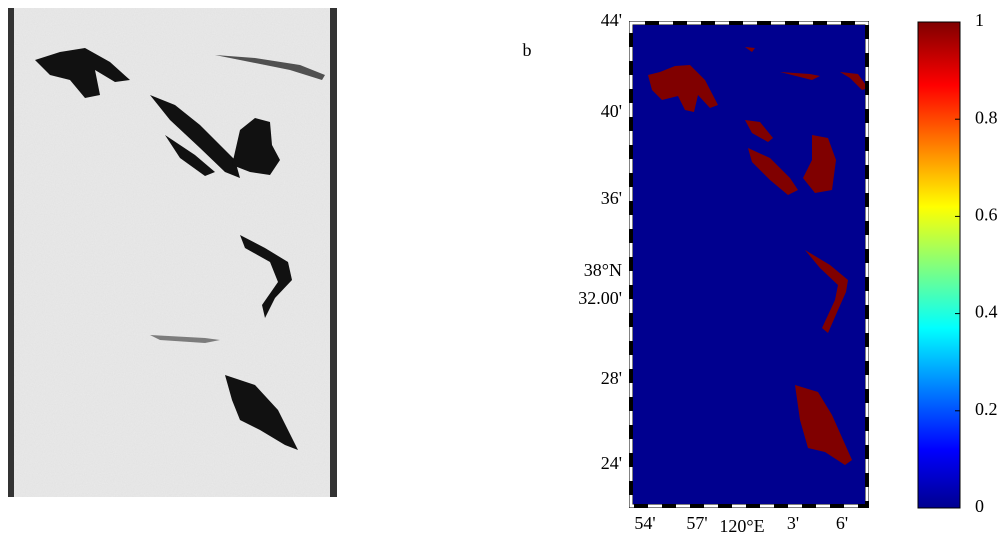  I want to click on y-axis-label: 36', so click(611, 198).